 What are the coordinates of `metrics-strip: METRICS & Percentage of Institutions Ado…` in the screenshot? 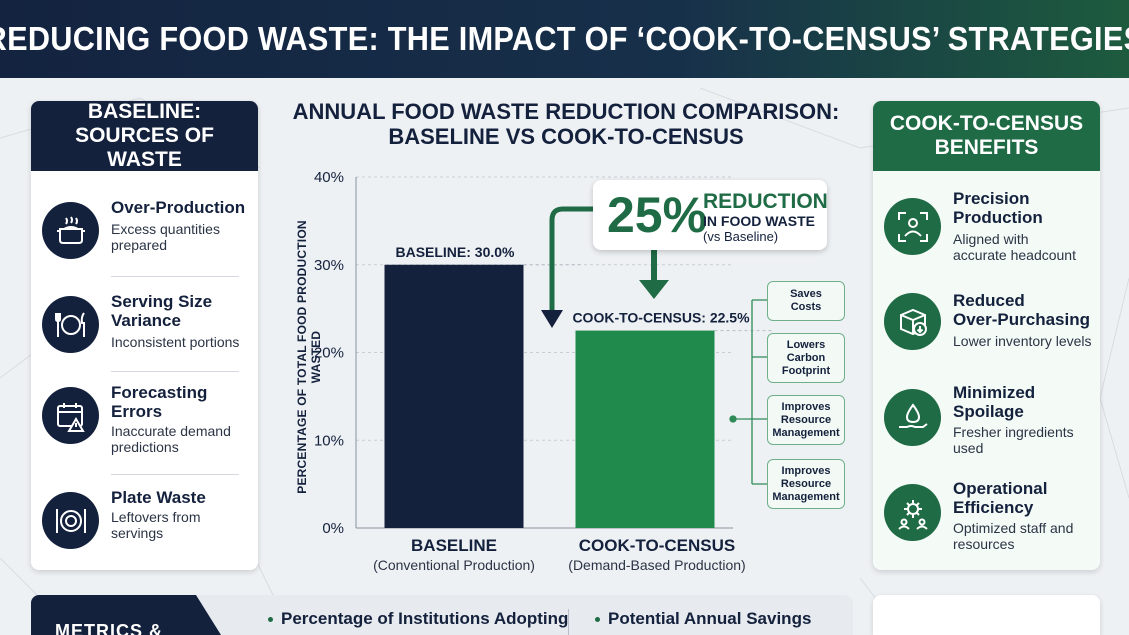 It's located at (442, 615).